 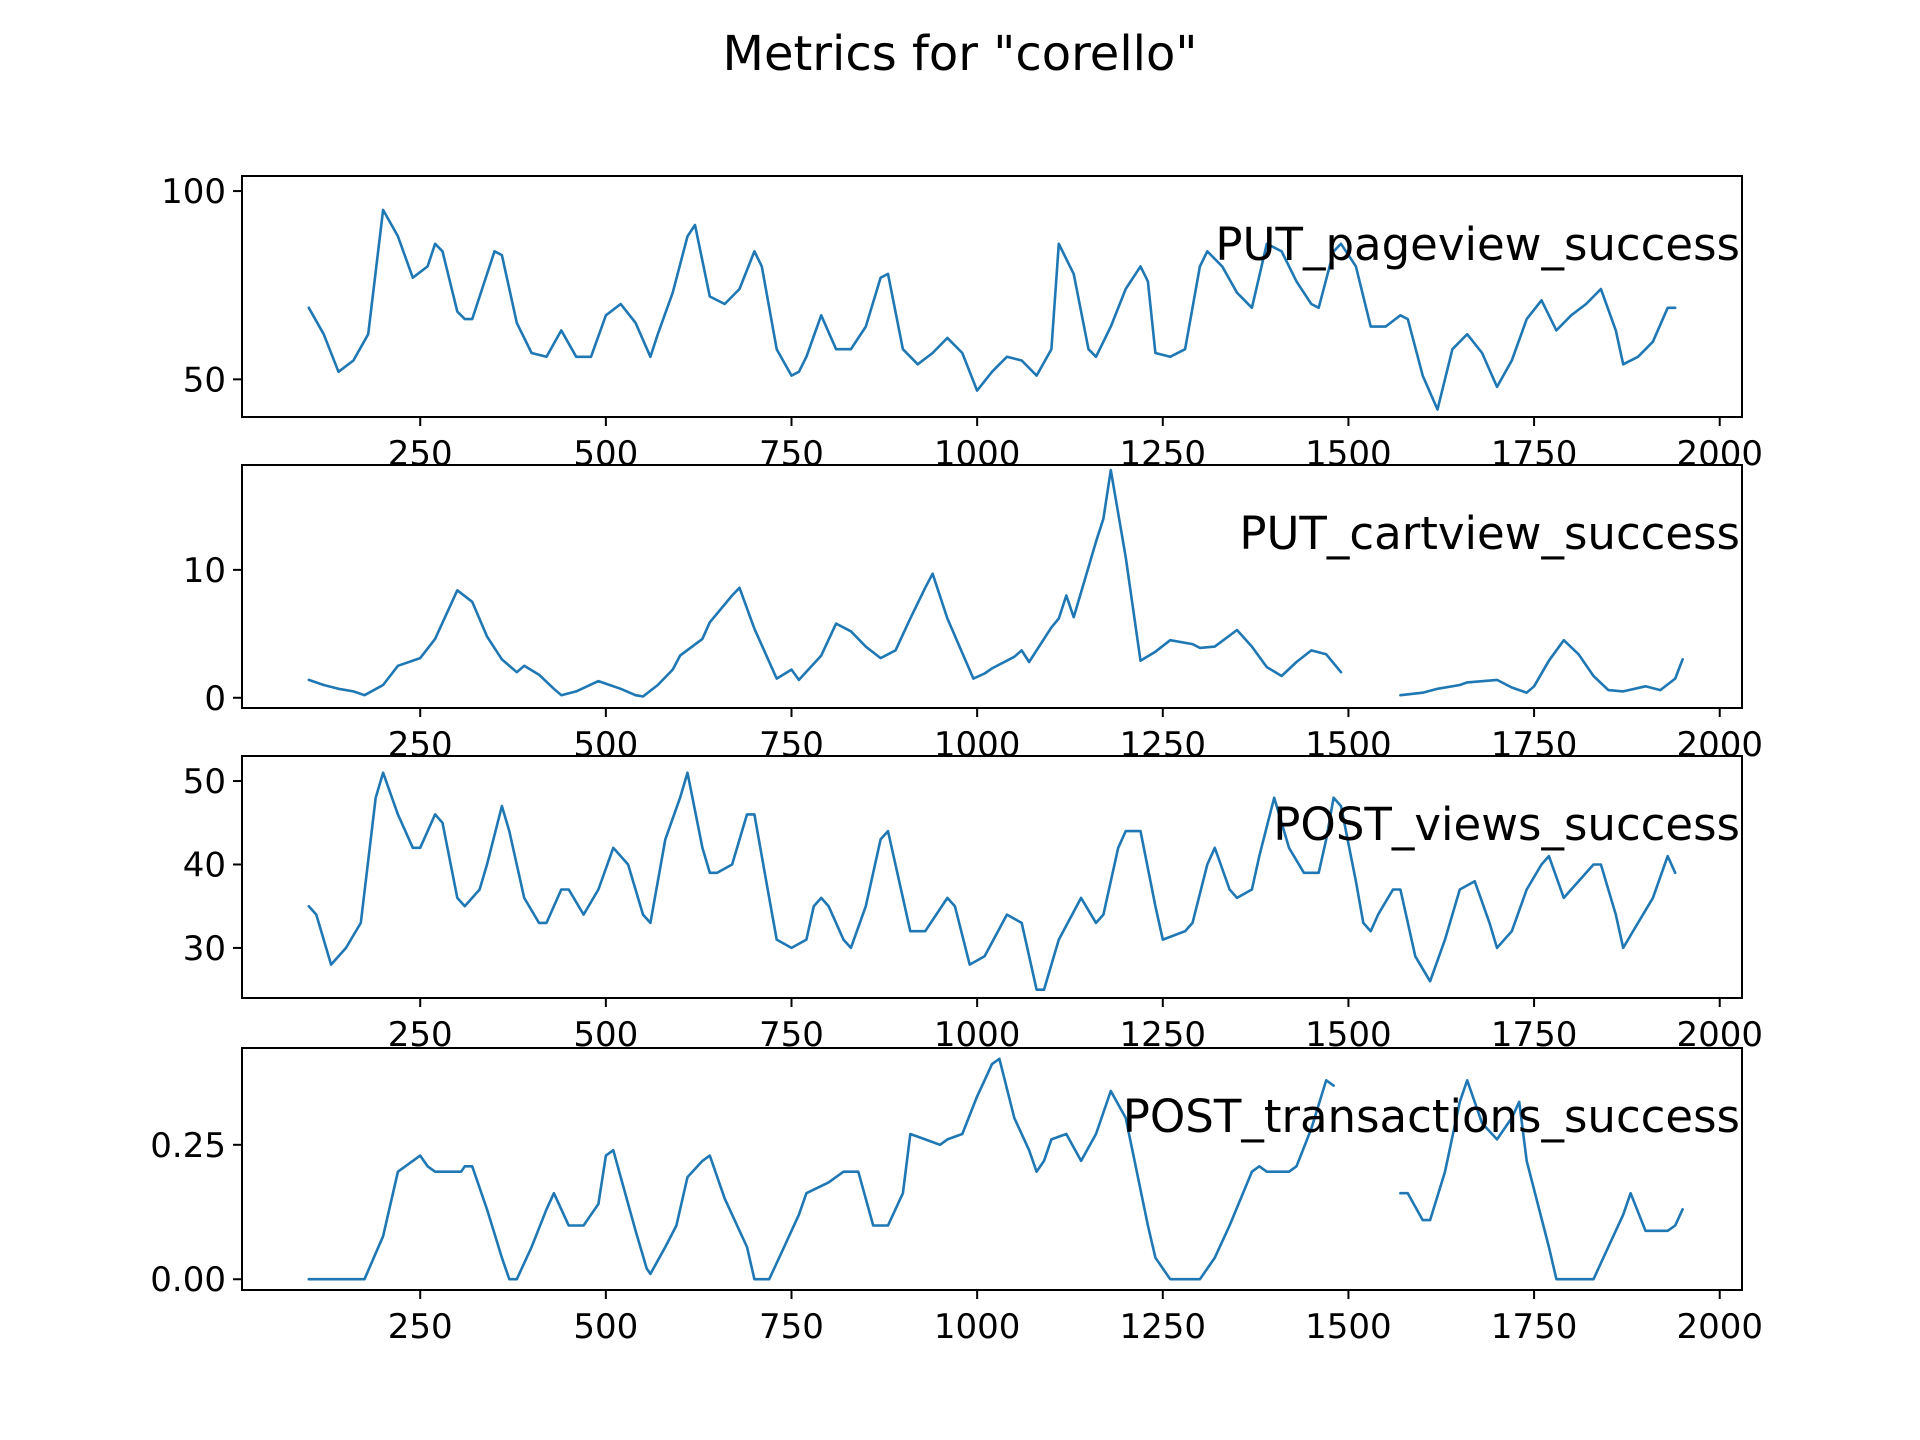 What do you see at coordinates (215, 699) in the screenshot?
I see `y-tick-label: 0` at bounding box center [215, 699].